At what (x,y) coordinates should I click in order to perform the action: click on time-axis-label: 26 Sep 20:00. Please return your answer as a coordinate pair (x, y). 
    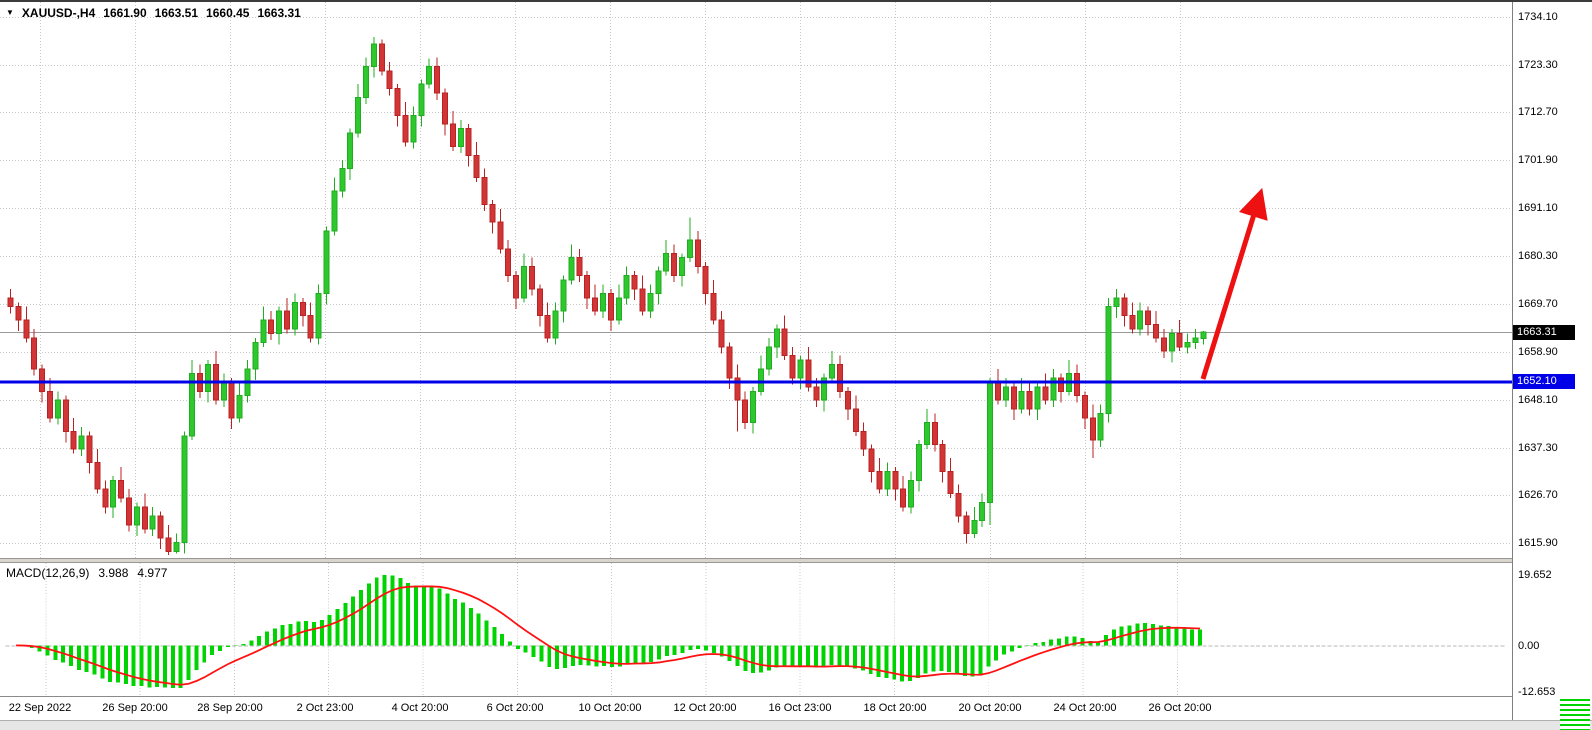
    Looking at the image, I should click on (135, 708).